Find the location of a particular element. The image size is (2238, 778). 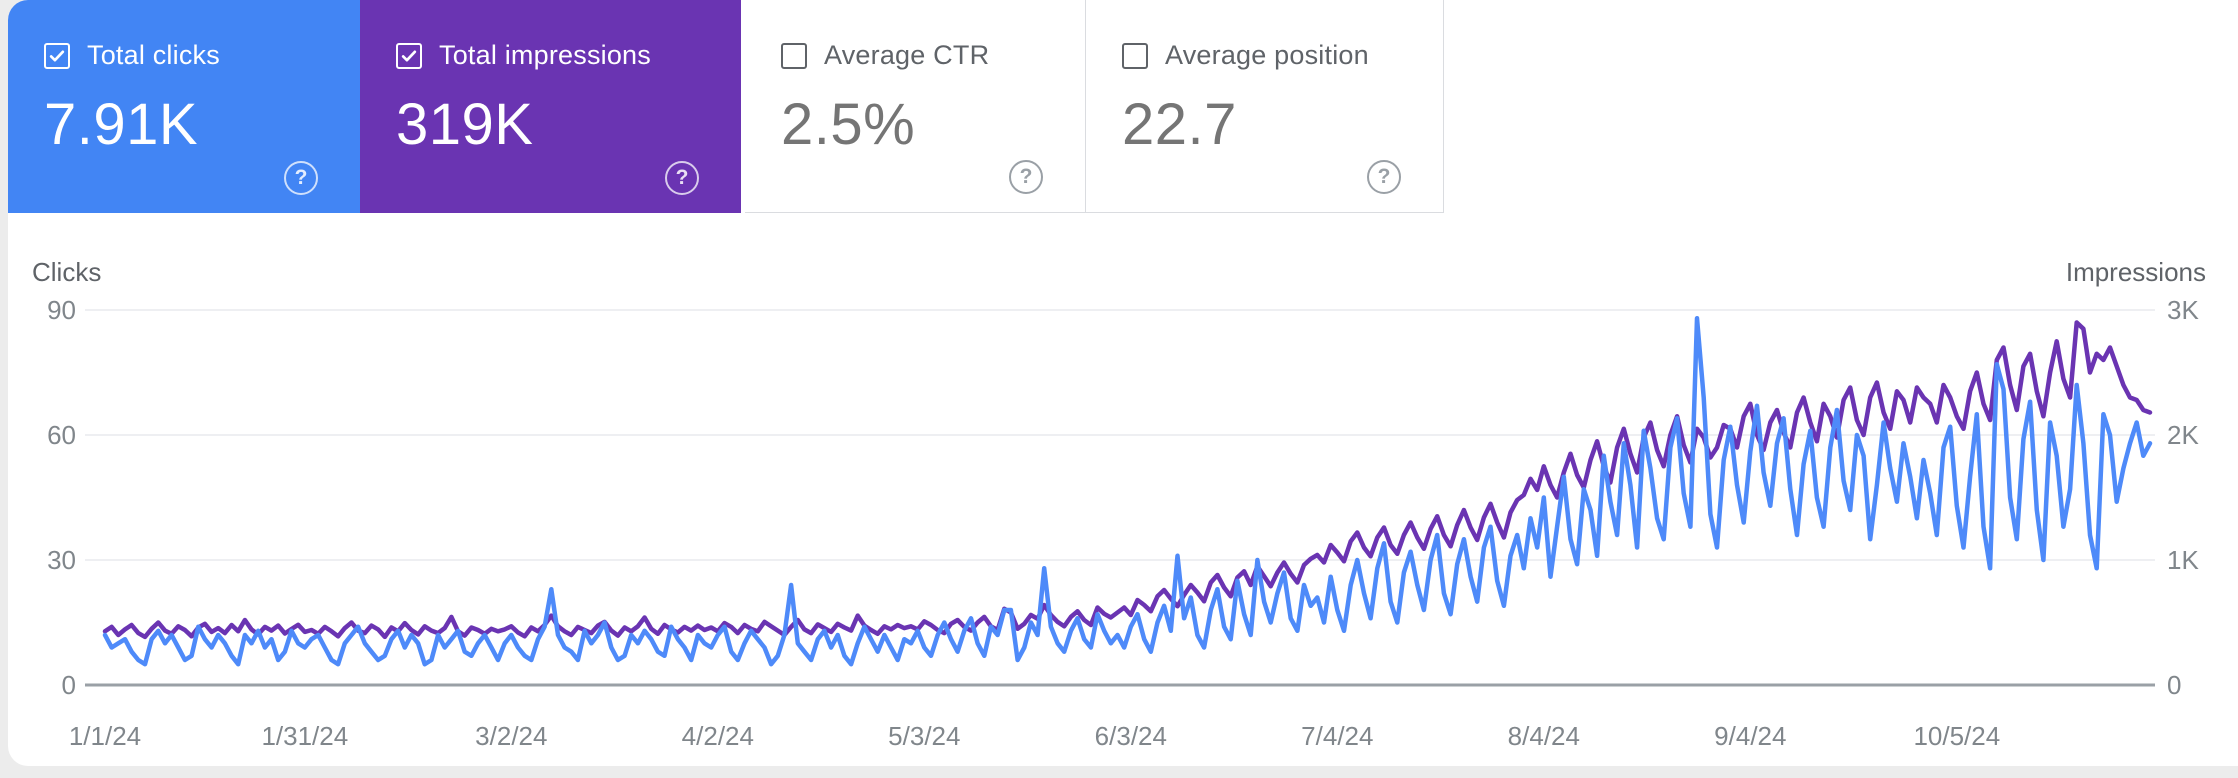

total-clicks-card: Total clicks 7.91K ? is located at coordinates (184, 106).